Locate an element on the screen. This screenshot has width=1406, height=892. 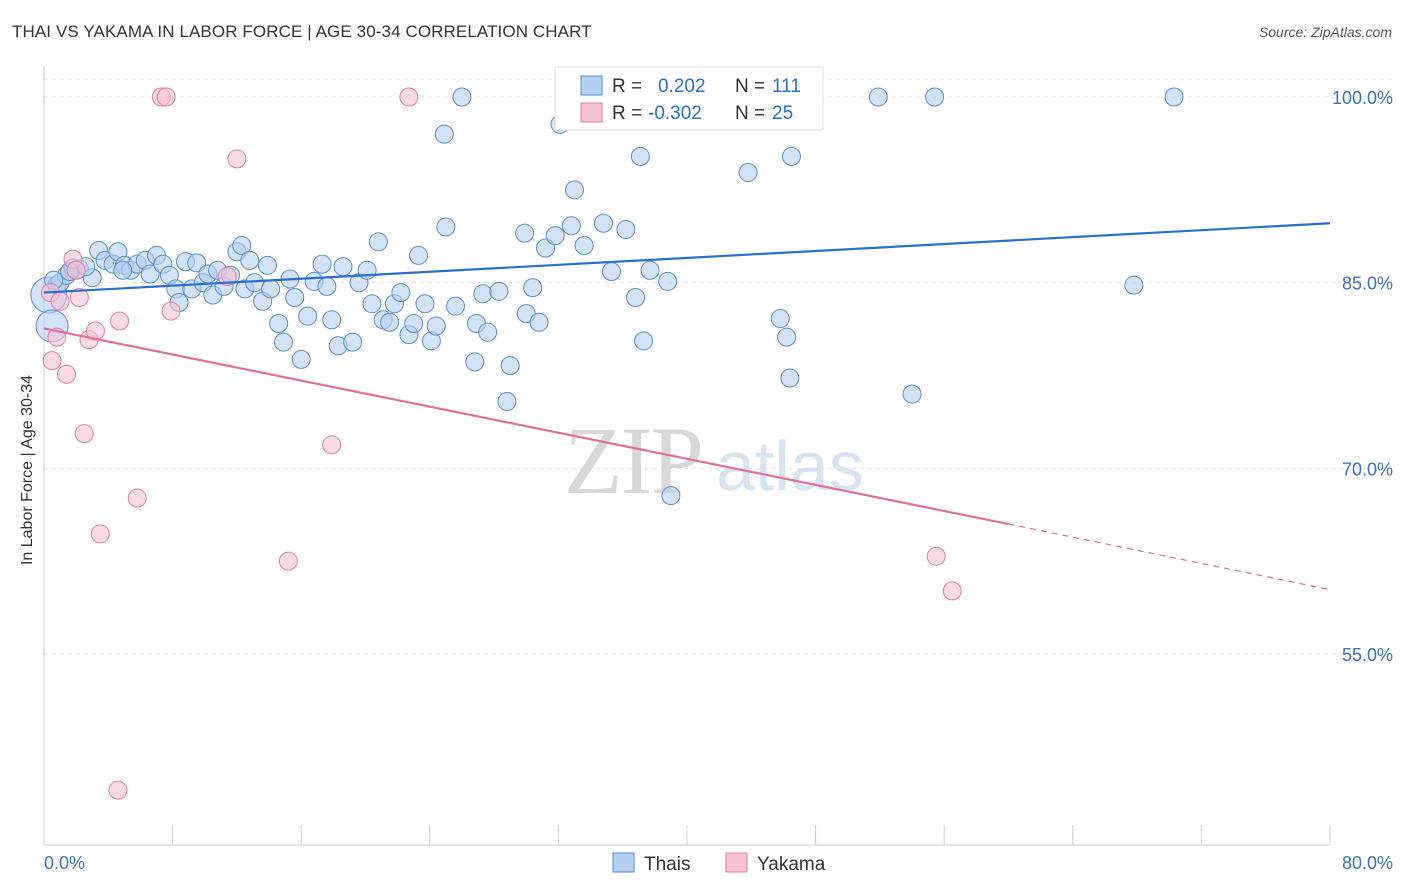
x-tick-label-max: 80.0% is located at coordinates (1367, 863).